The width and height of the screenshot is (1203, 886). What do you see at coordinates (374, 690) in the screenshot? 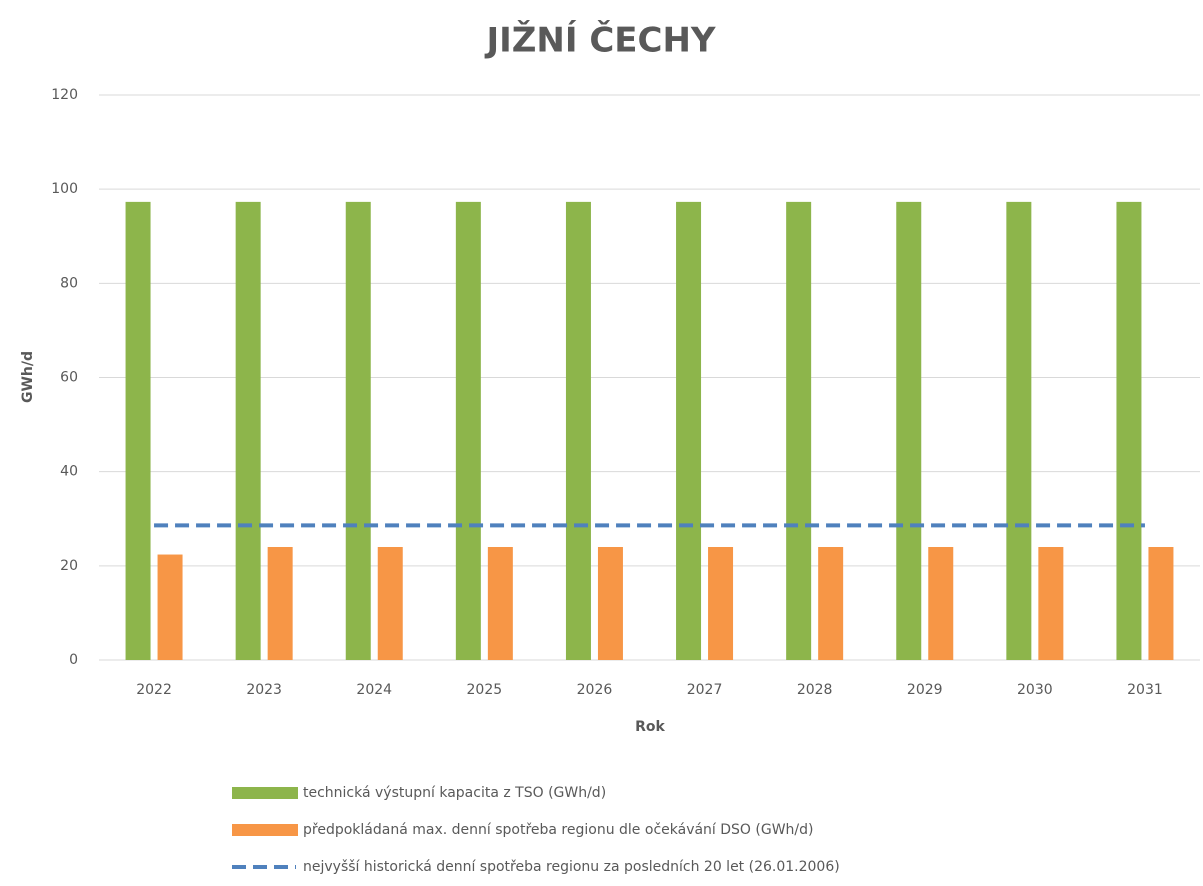
I see `x-tick-label: 2024` at bounding box center [374, 690].